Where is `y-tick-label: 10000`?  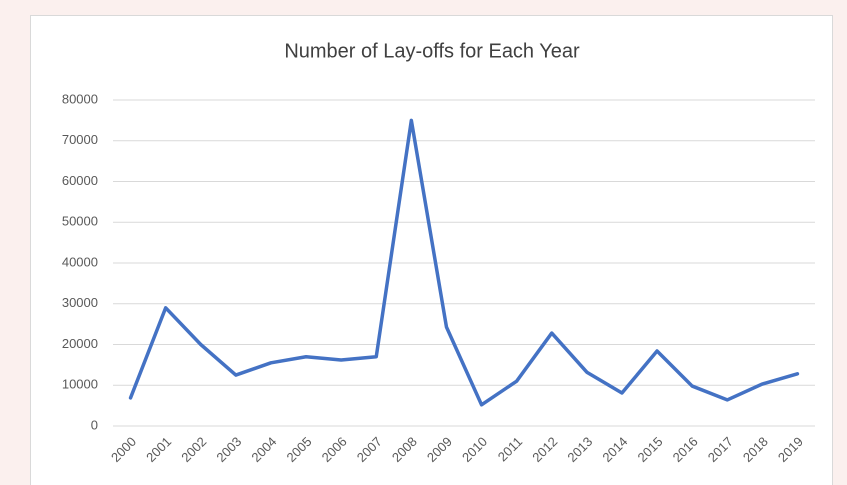 y-tick-label: 10000 is located at coordinates (80, 384).